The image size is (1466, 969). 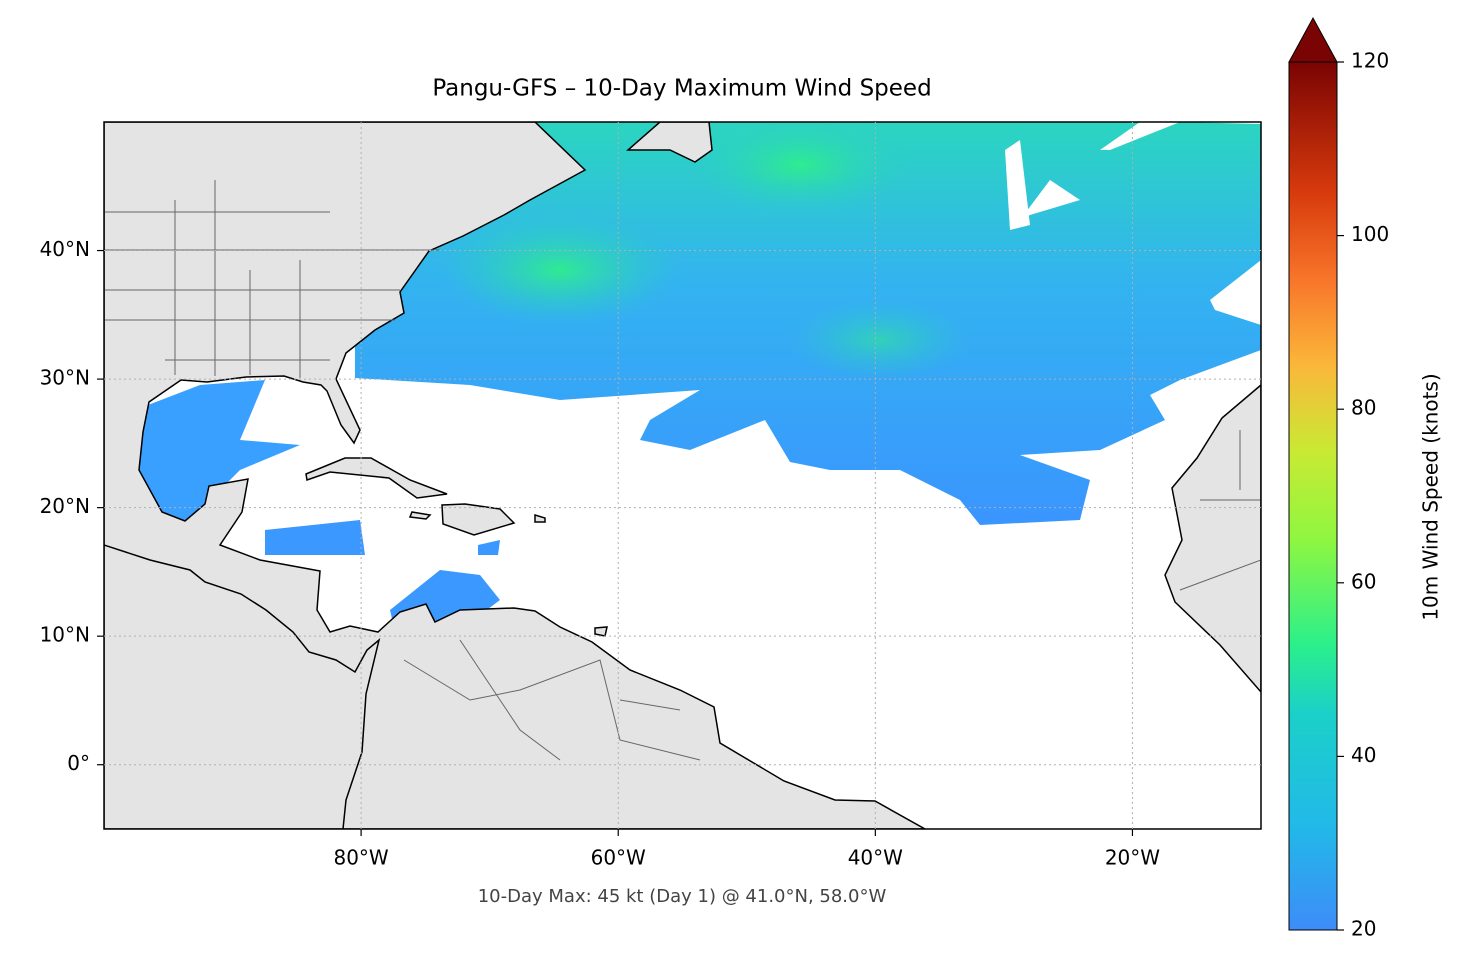 I want to click on colorbar-tick-label: 100, so click(x=1370, y=234).